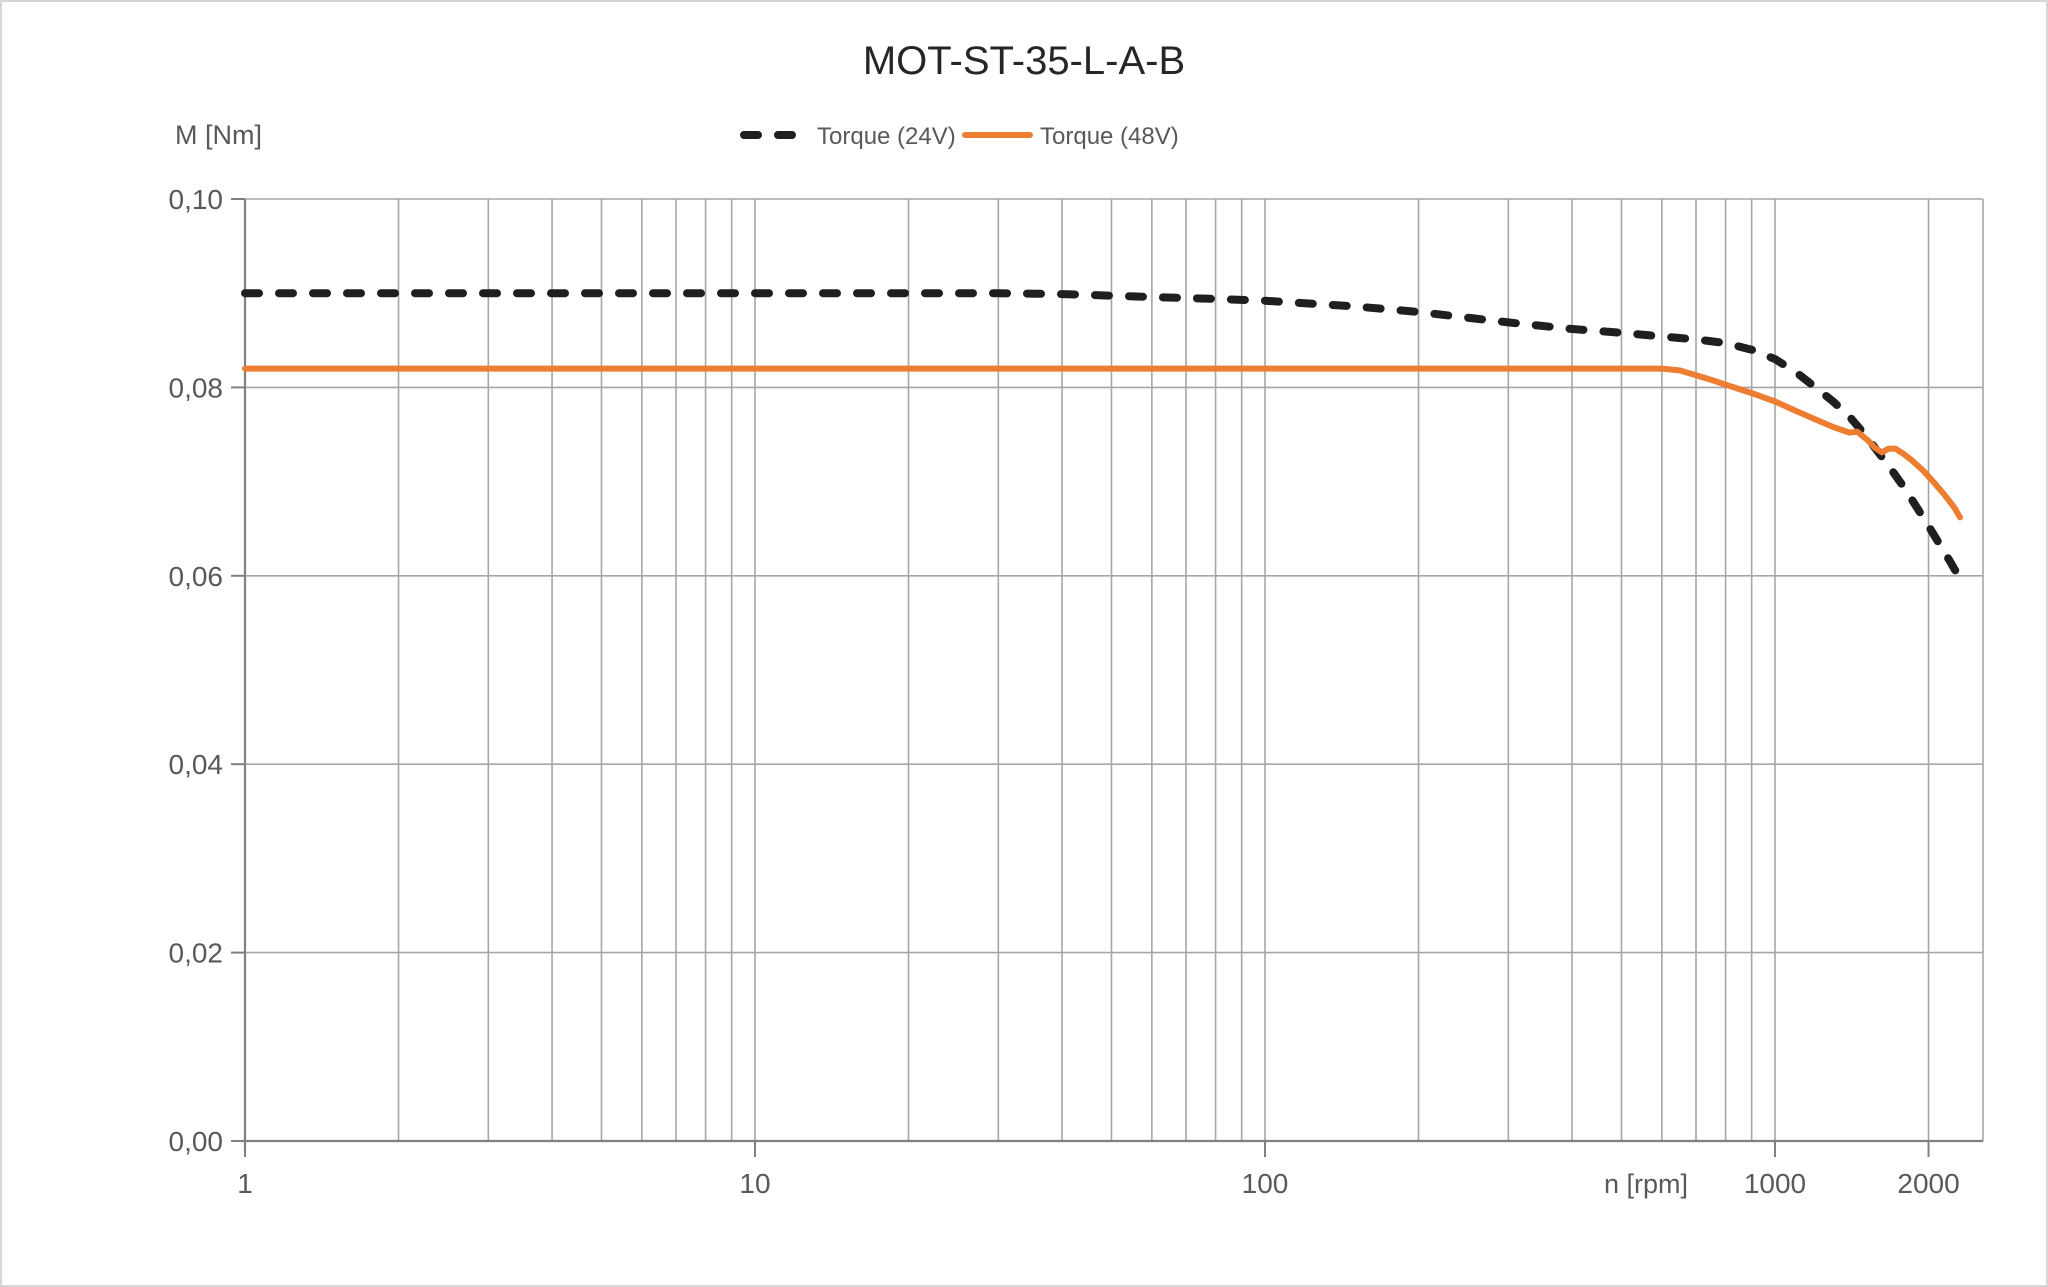 This screenshot has height=1287, width=2048. I want to click on x-tick-label-100: 100, so click(1265, 1183).